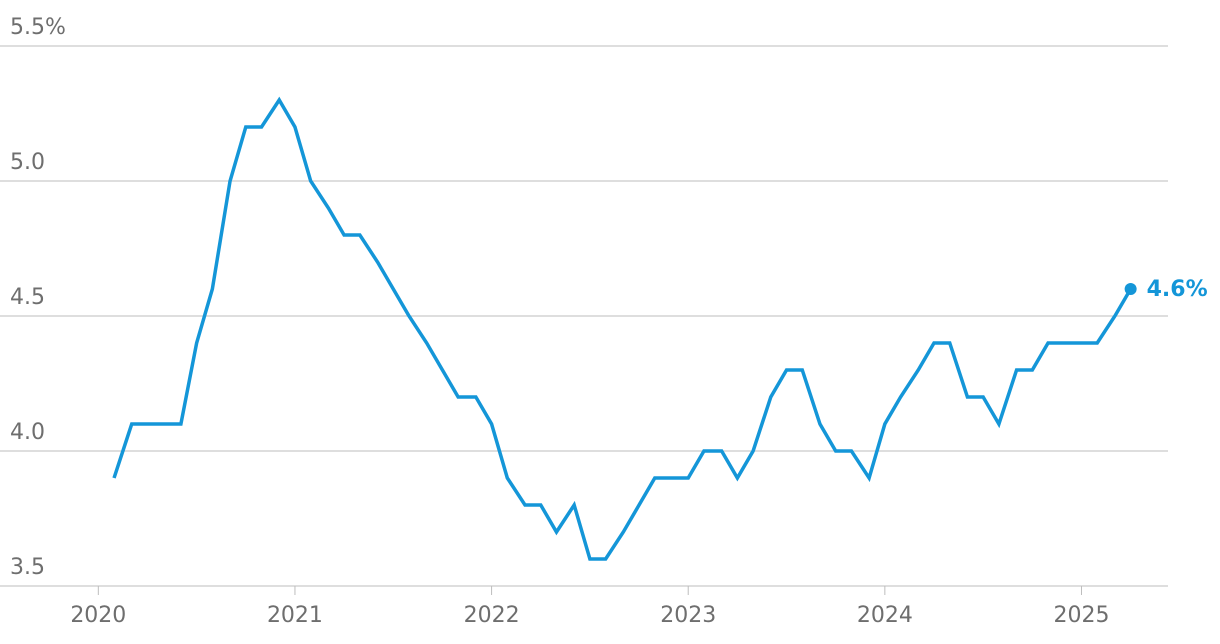 The width and height of the screenshot is (1220, 644). What do you see at coordinates (1177, 289) in the screenshot?
I see `value-label: 4.6%` at bounding box center [1177, 289].